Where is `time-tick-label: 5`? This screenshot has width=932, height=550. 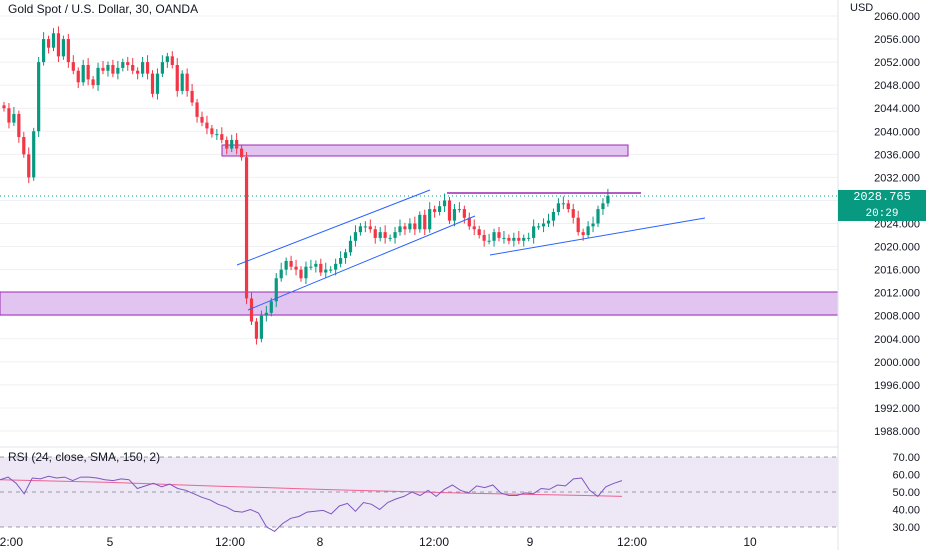
time-tick-label: 5 is located at coordinates (110, 542).